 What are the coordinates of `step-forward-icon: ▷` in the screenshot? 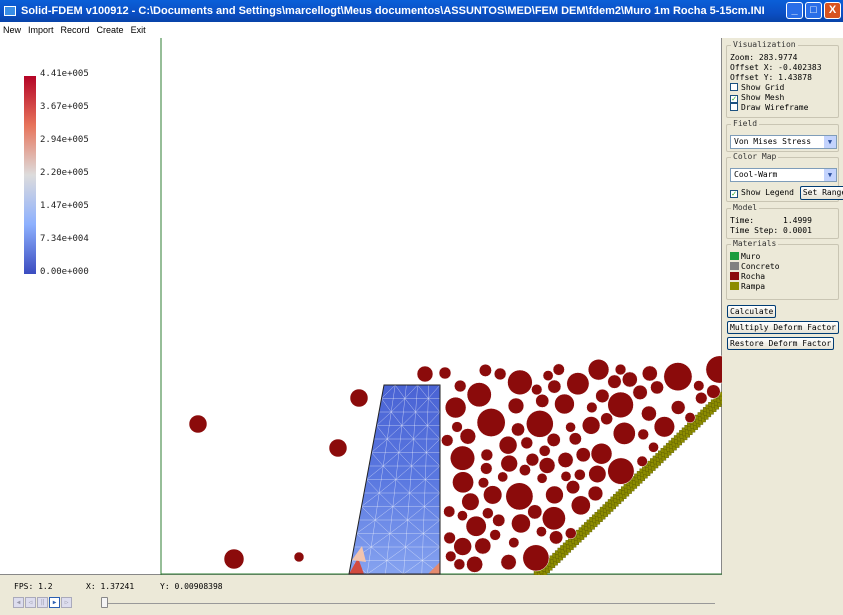 It's located at (66, 602).